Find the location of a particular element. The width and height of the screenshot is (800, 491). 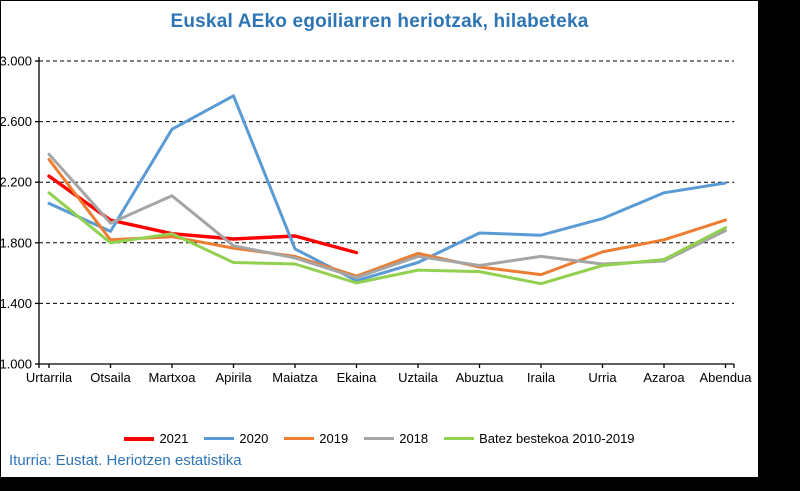

y-tick-label: 1.800 is located at coordinates (16, 242).